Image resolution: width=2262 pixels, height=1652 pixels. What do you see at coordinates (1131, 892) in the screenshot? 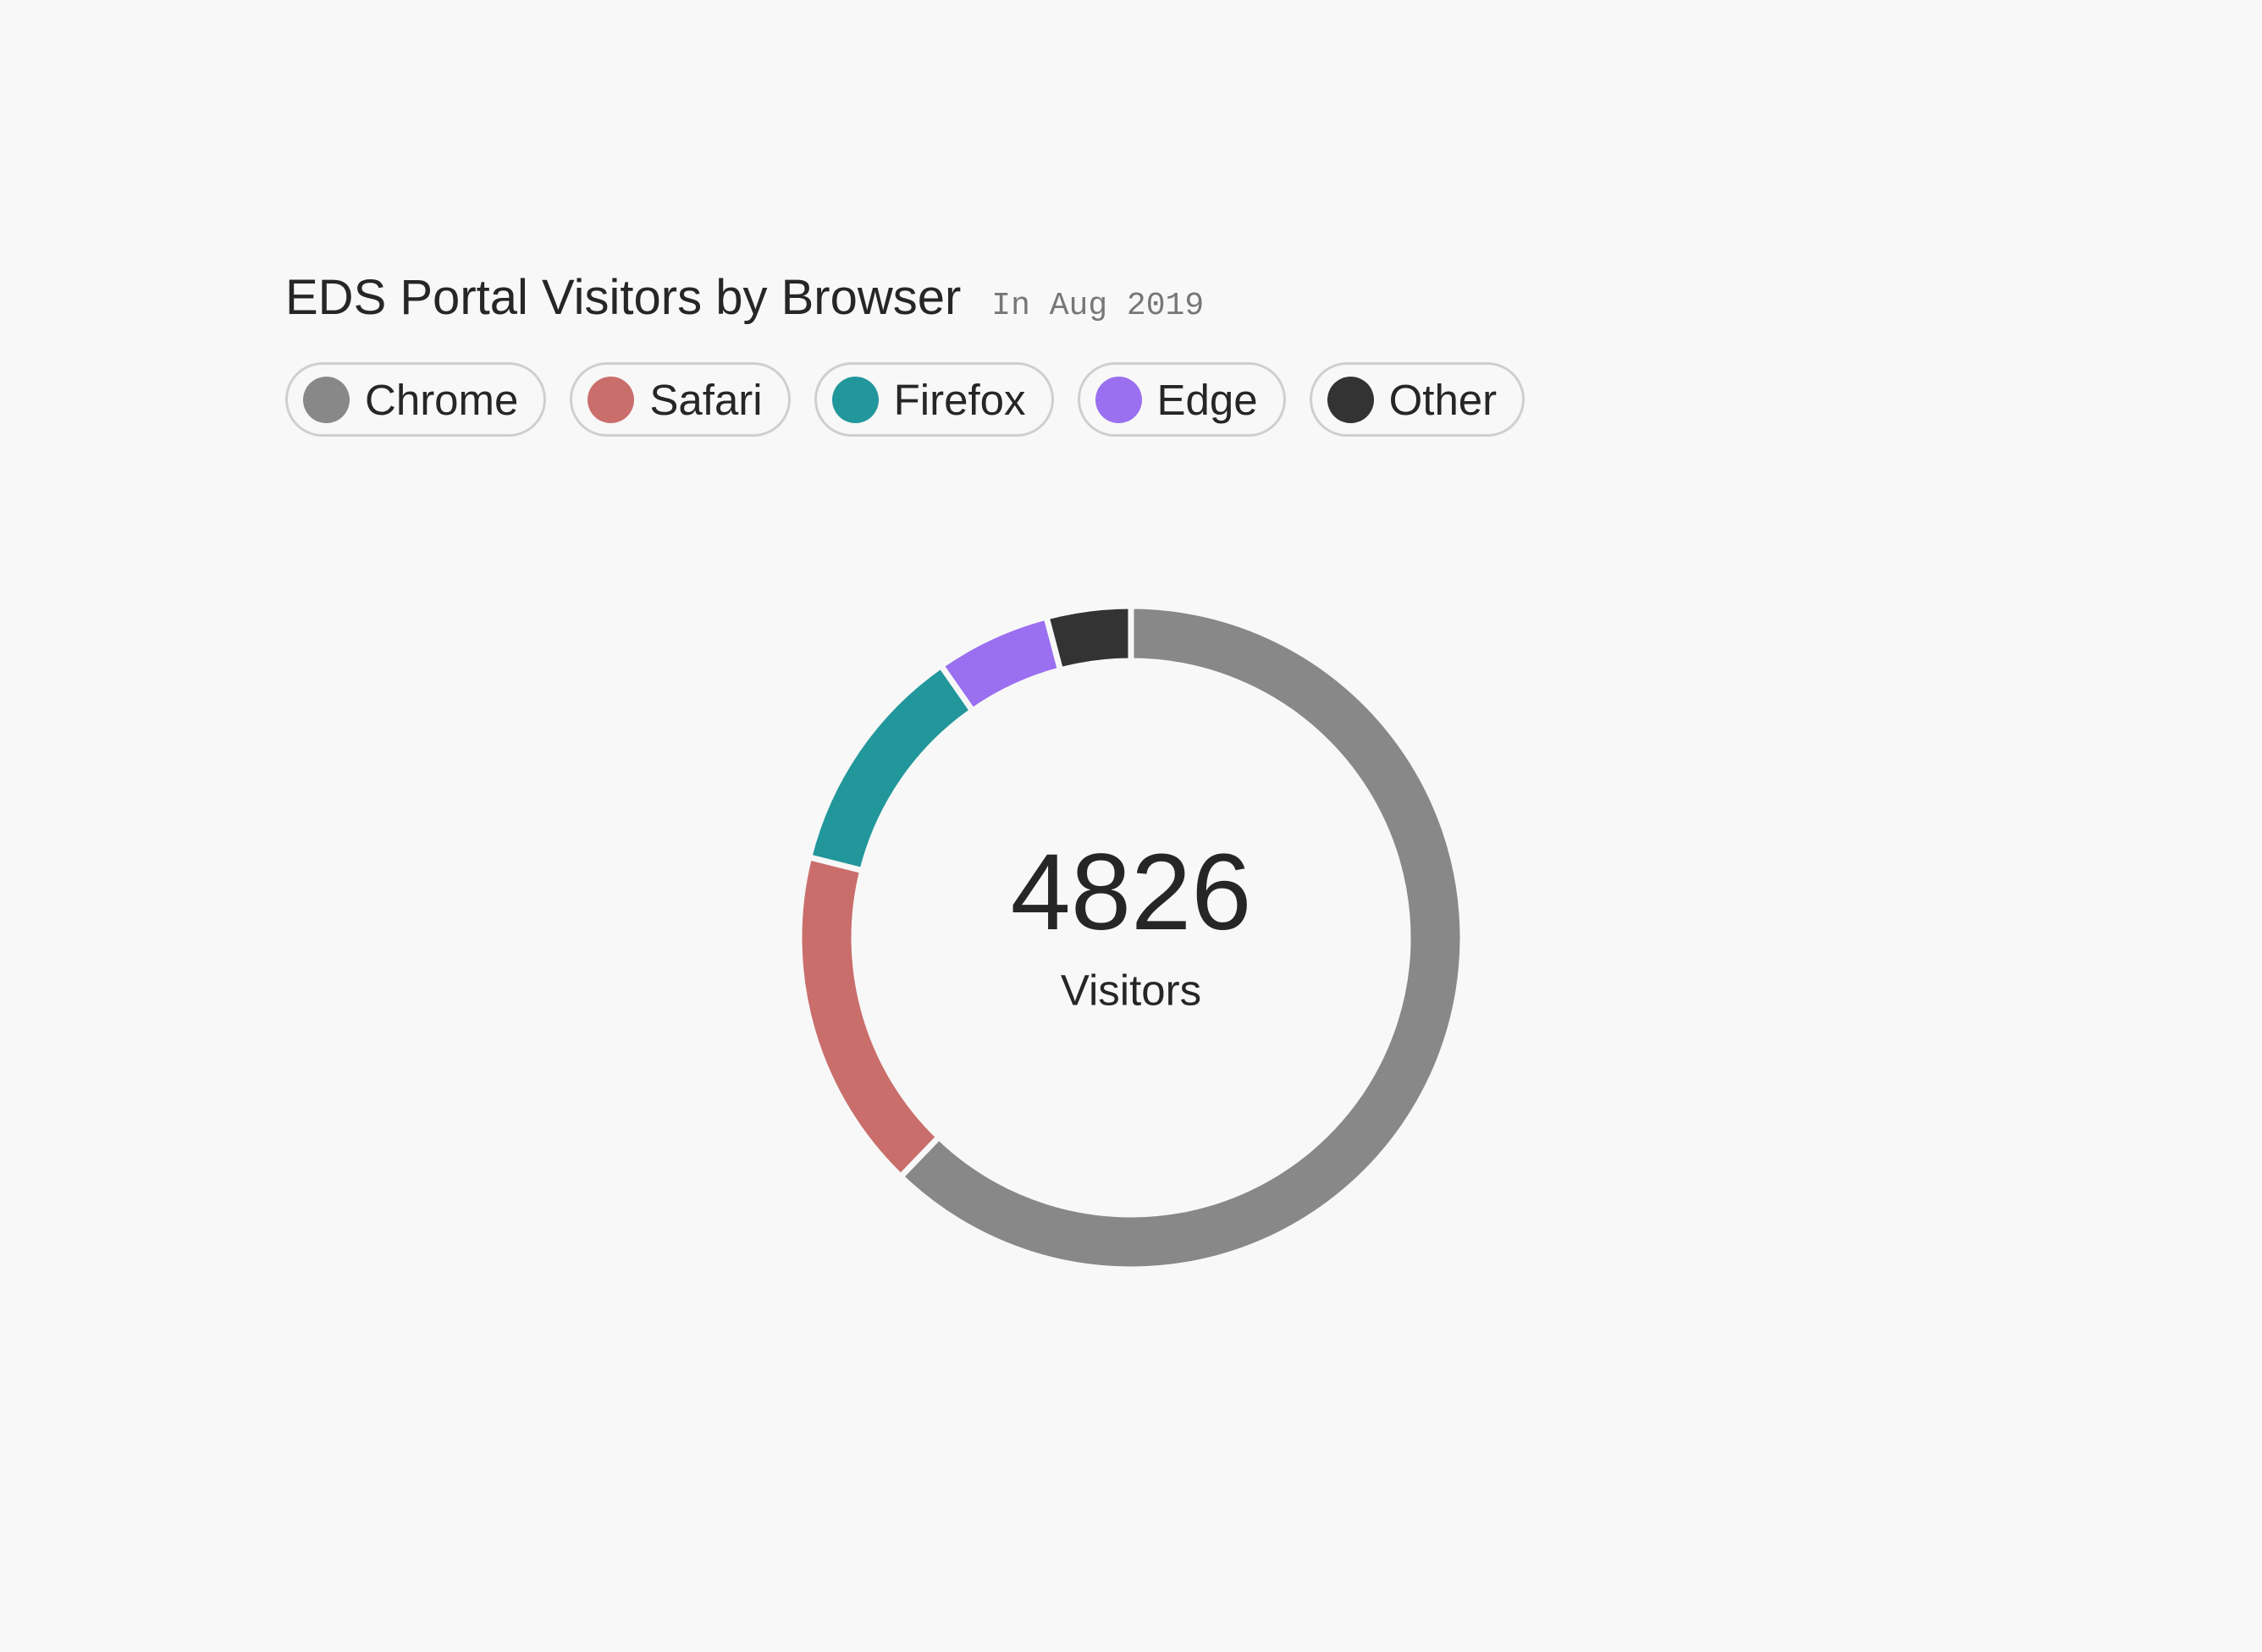
I see `total-value: 4826` at bounding box center [1131, 892].